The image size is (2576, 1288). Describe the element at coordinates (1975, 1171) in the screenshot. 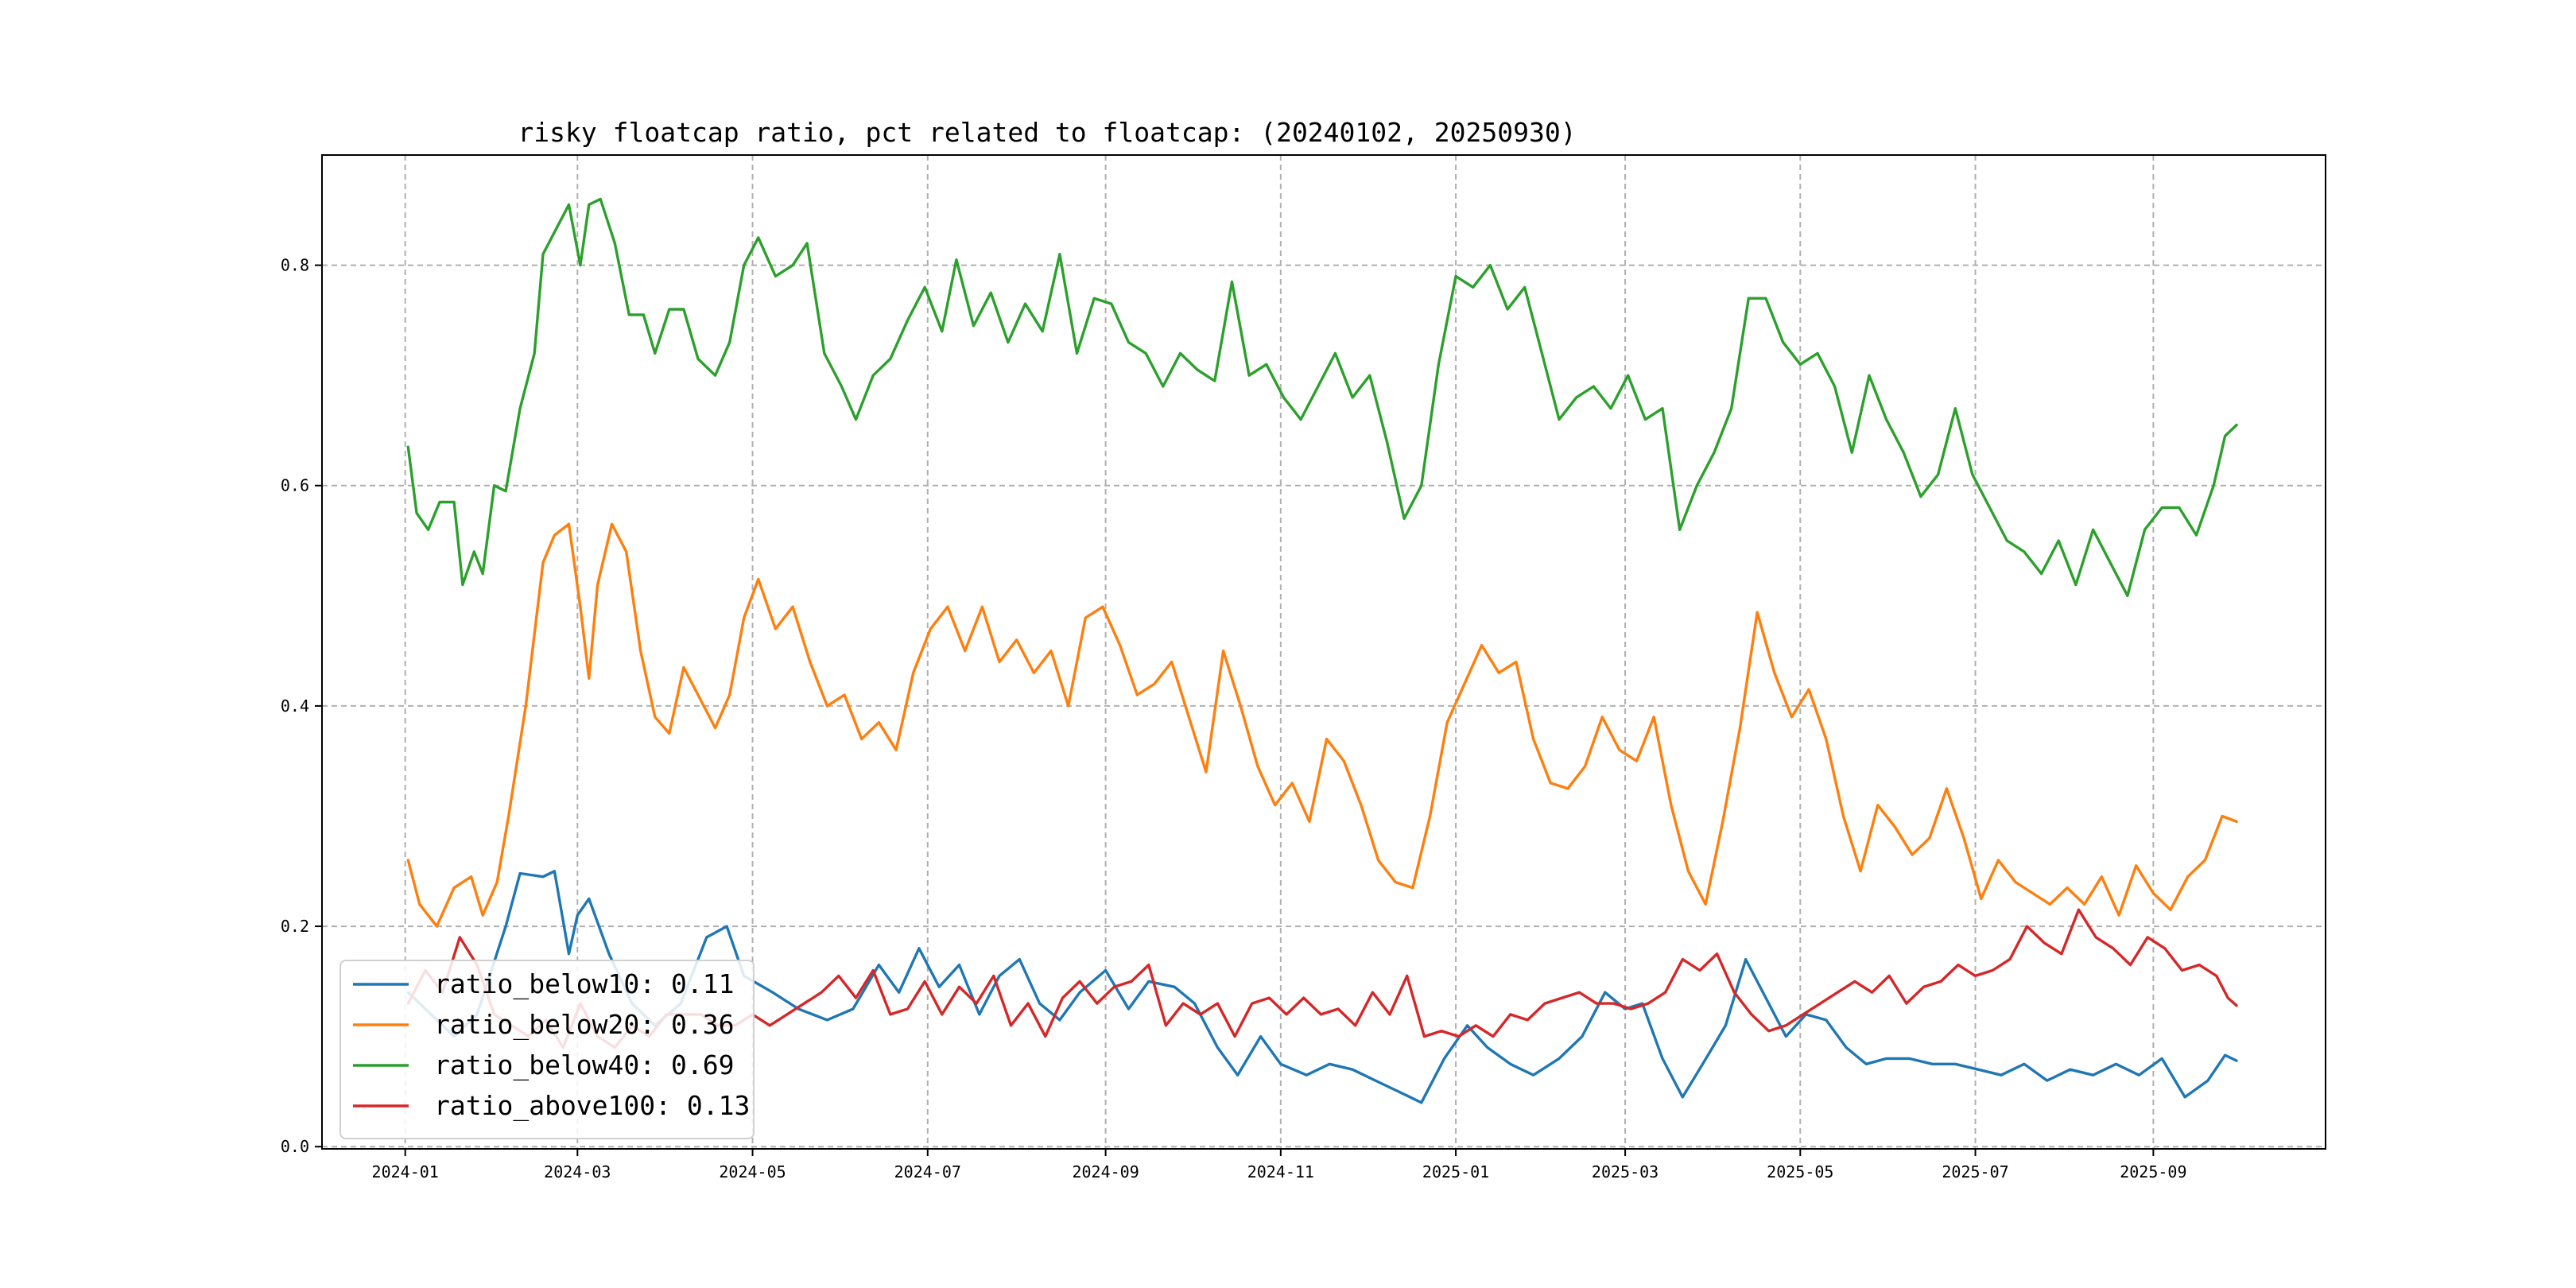

I see `x-tick-label: 2025-07` at that location.